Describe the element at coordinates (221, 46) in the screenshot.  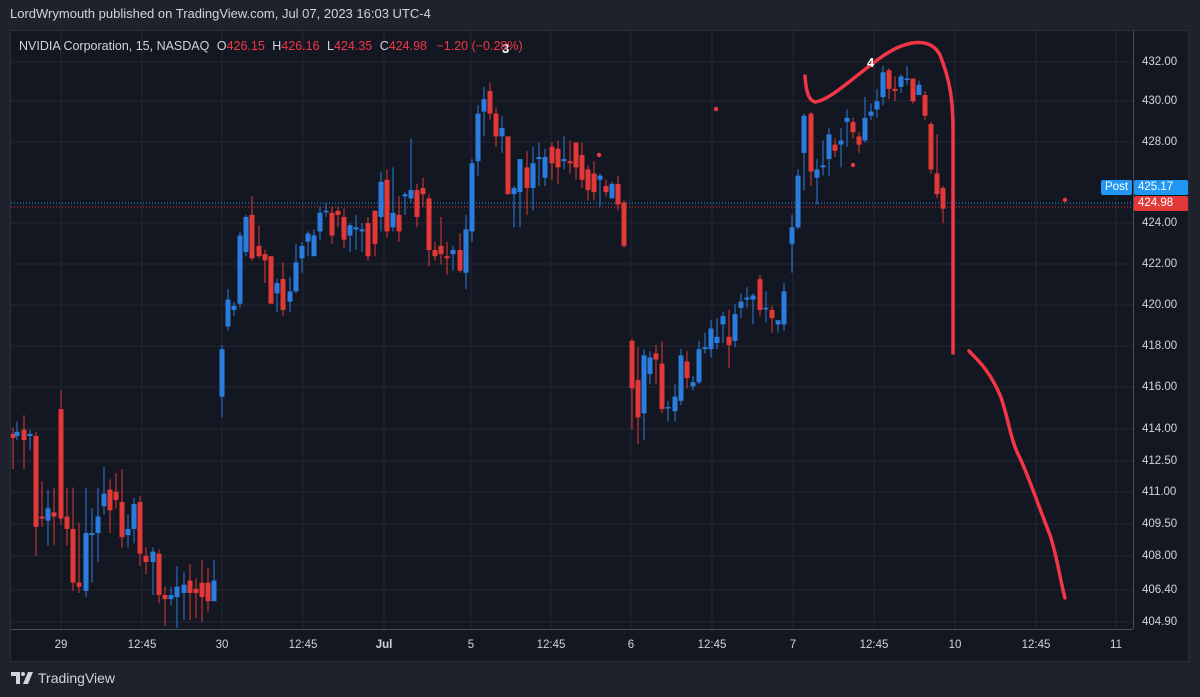
I see `open-label: O` at that location.